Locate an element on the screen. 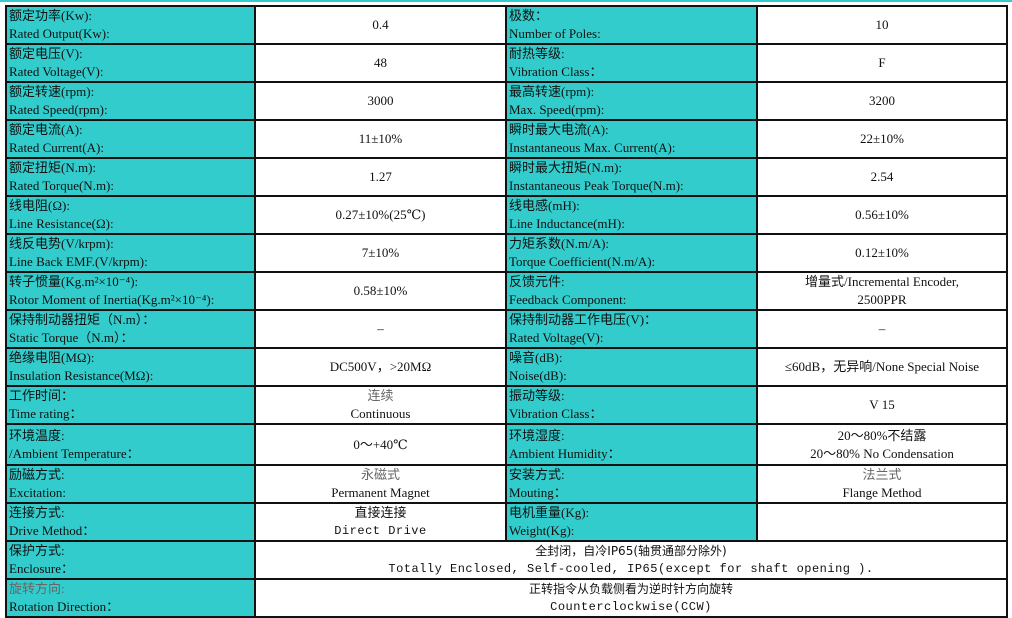 This screenshot has width=1012, height=618. spec-value: F is located at coordinates (882, 63).